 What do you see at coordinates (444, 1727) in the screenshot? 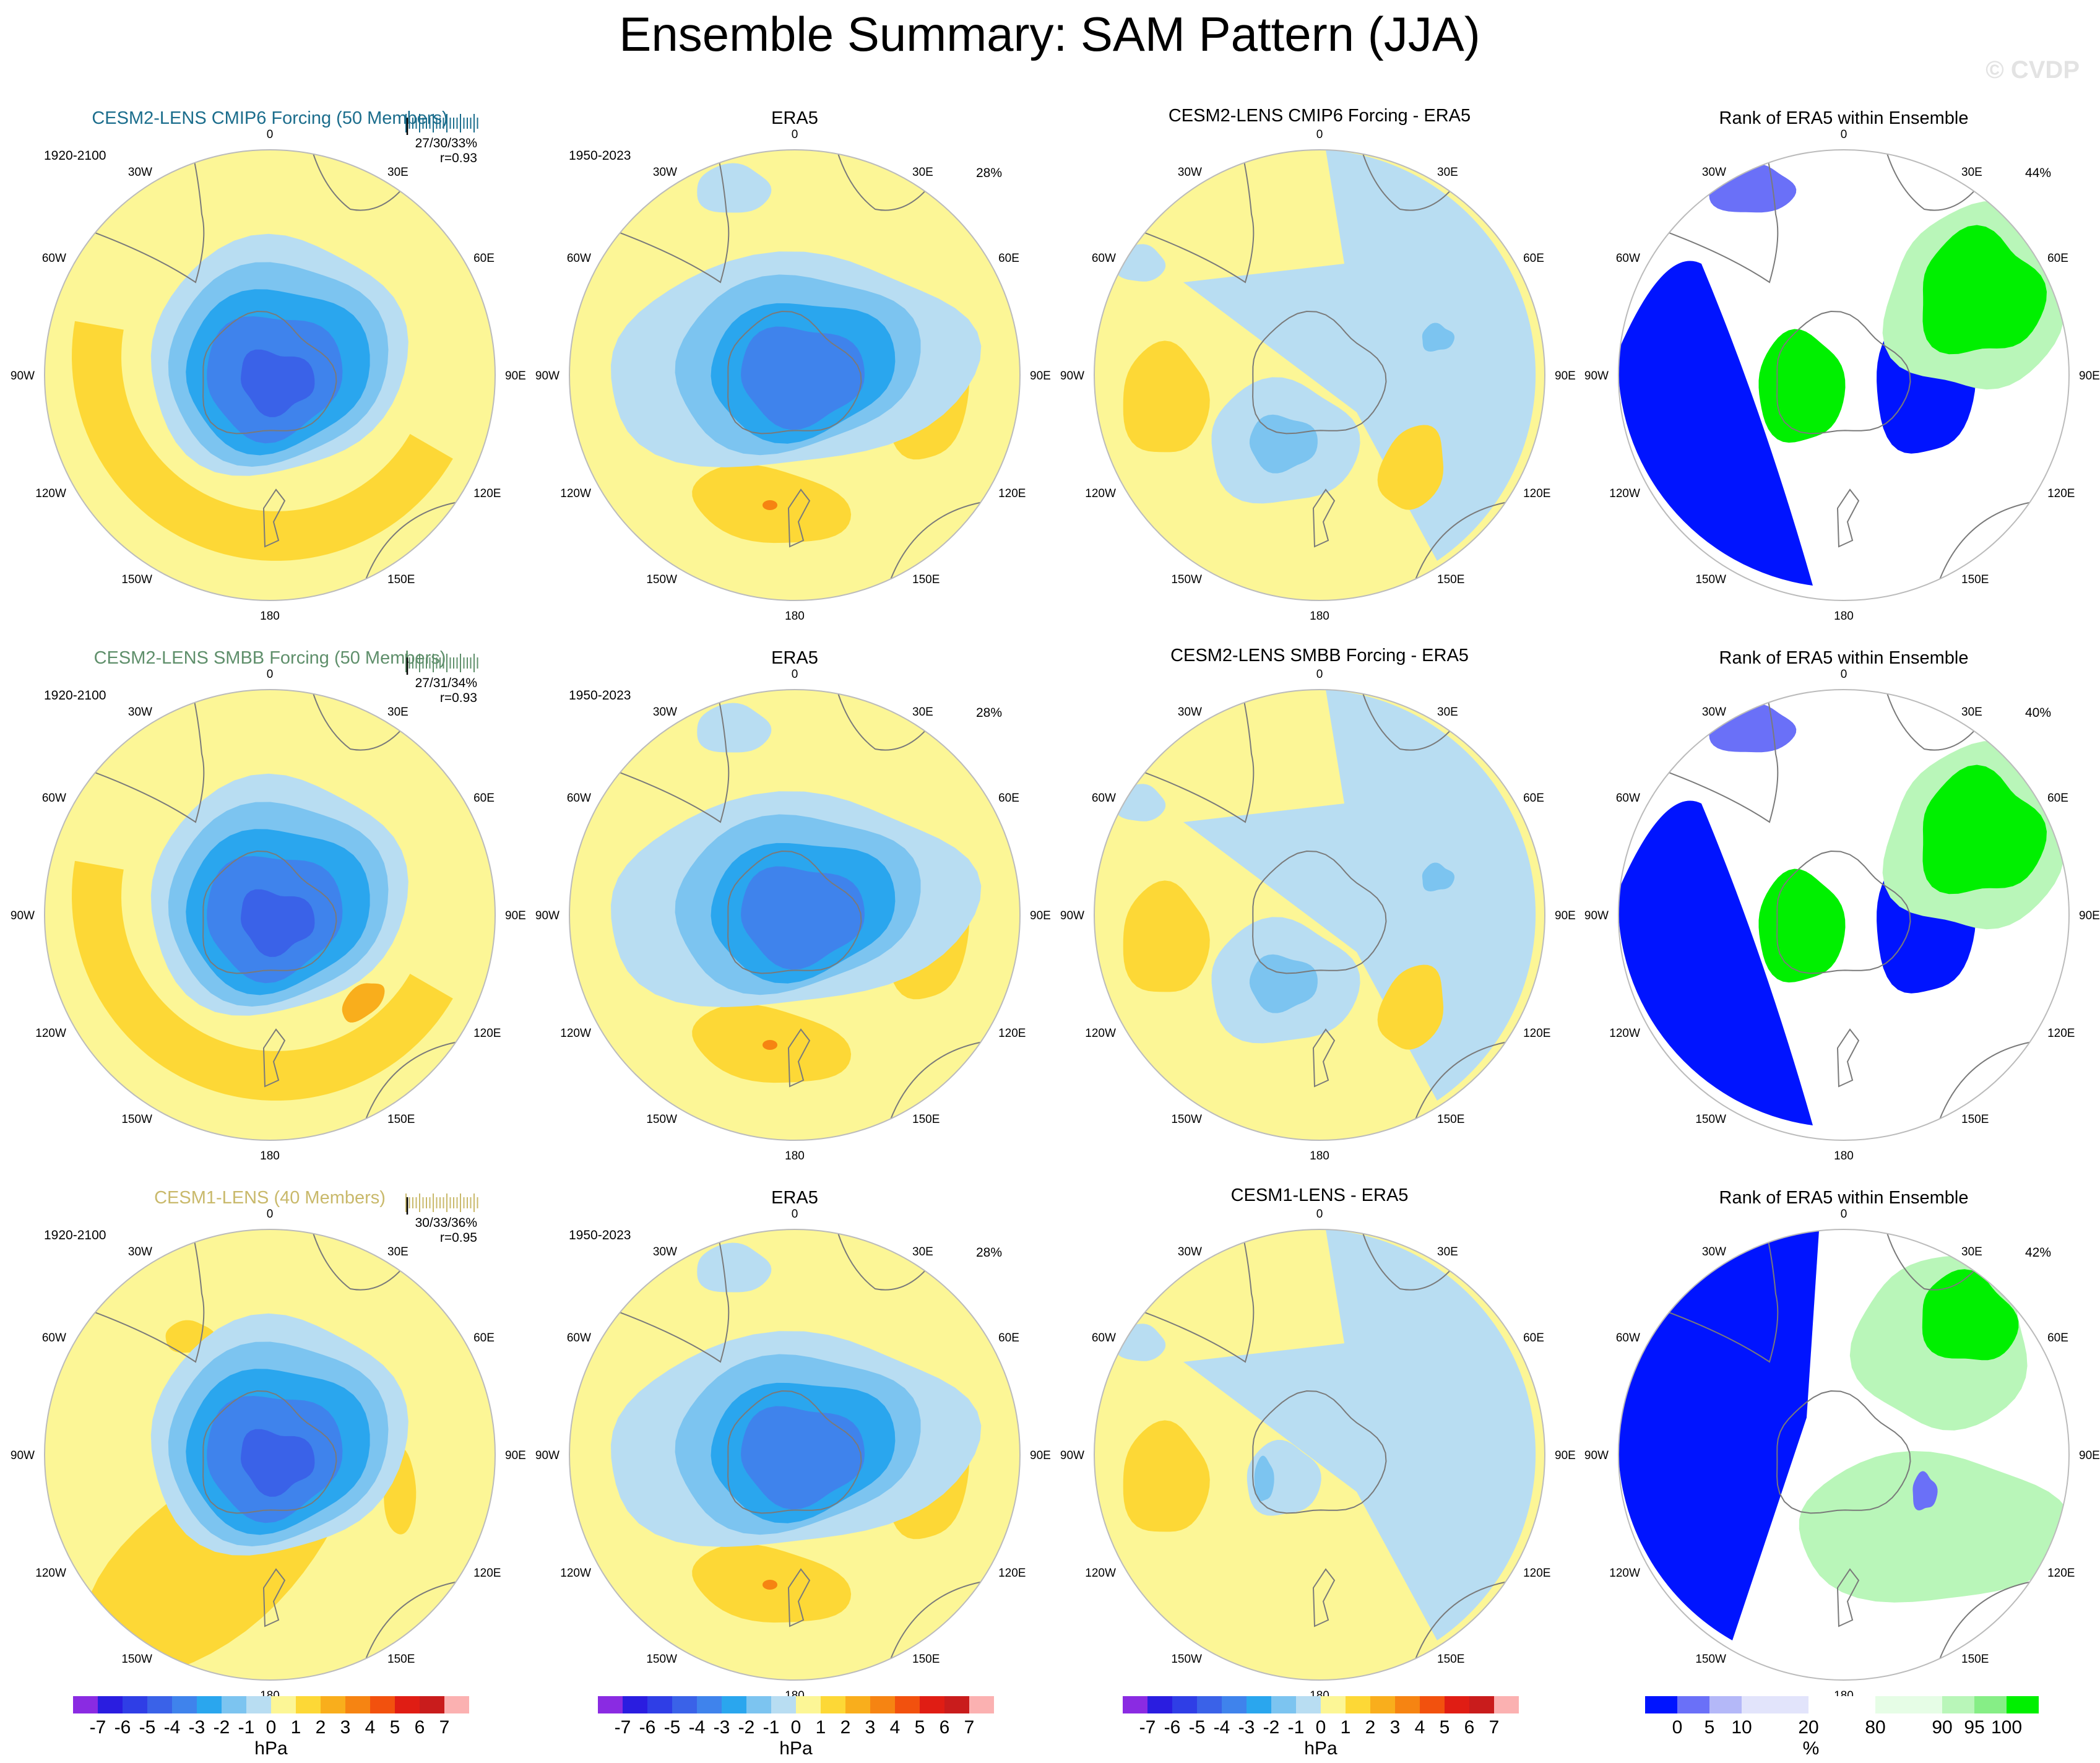
I see `colorbar-tick-label: 7` at bounding box center [444, 1727].